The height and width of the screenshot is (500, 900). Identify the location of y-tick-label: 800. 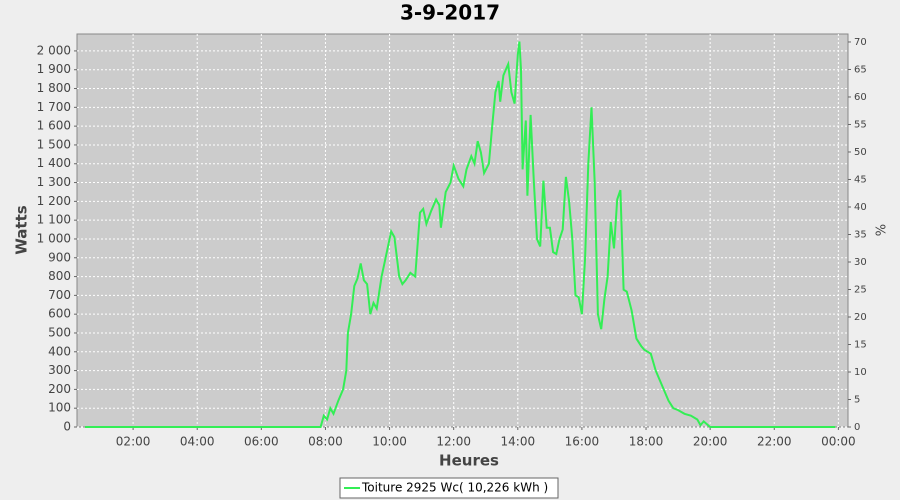
(59, 276).